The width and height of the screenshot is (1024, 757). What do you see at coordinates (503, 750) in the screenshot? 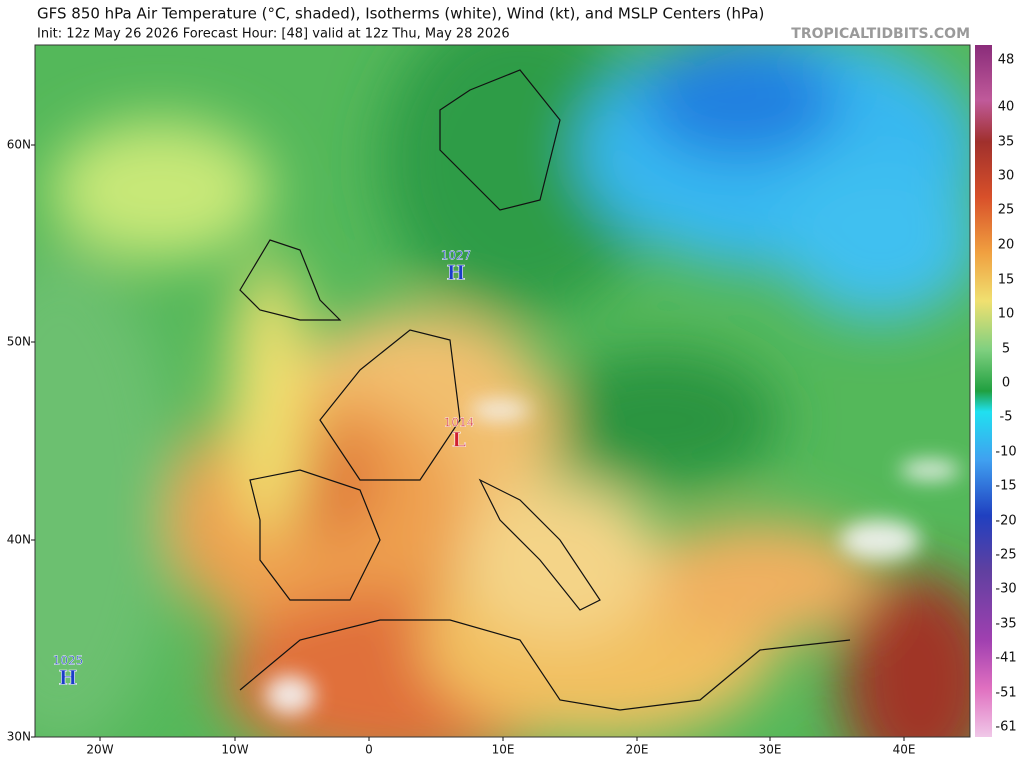
I see `lon-label: 10E` at bounding box center [503, 750].